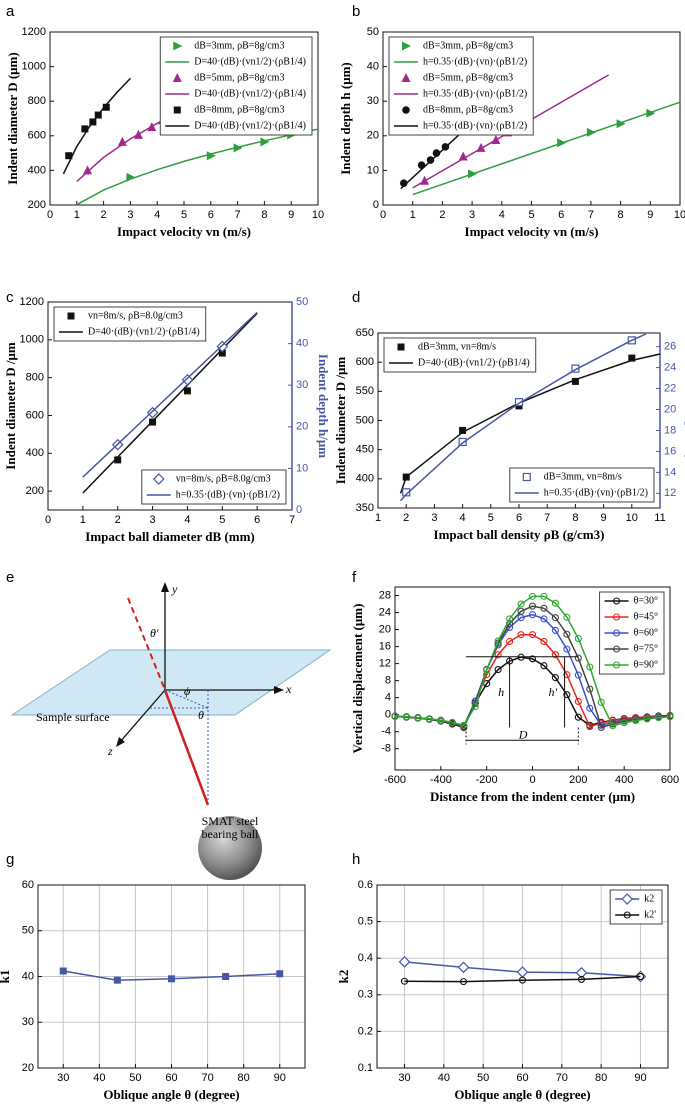 This screenshot has height=1109, width=685. Describe the element at coordinates (250, 61) in the screenshot. I see `legend-label: D=40·(dB)·(vn1/2)·(ρB1/4)` at that location.